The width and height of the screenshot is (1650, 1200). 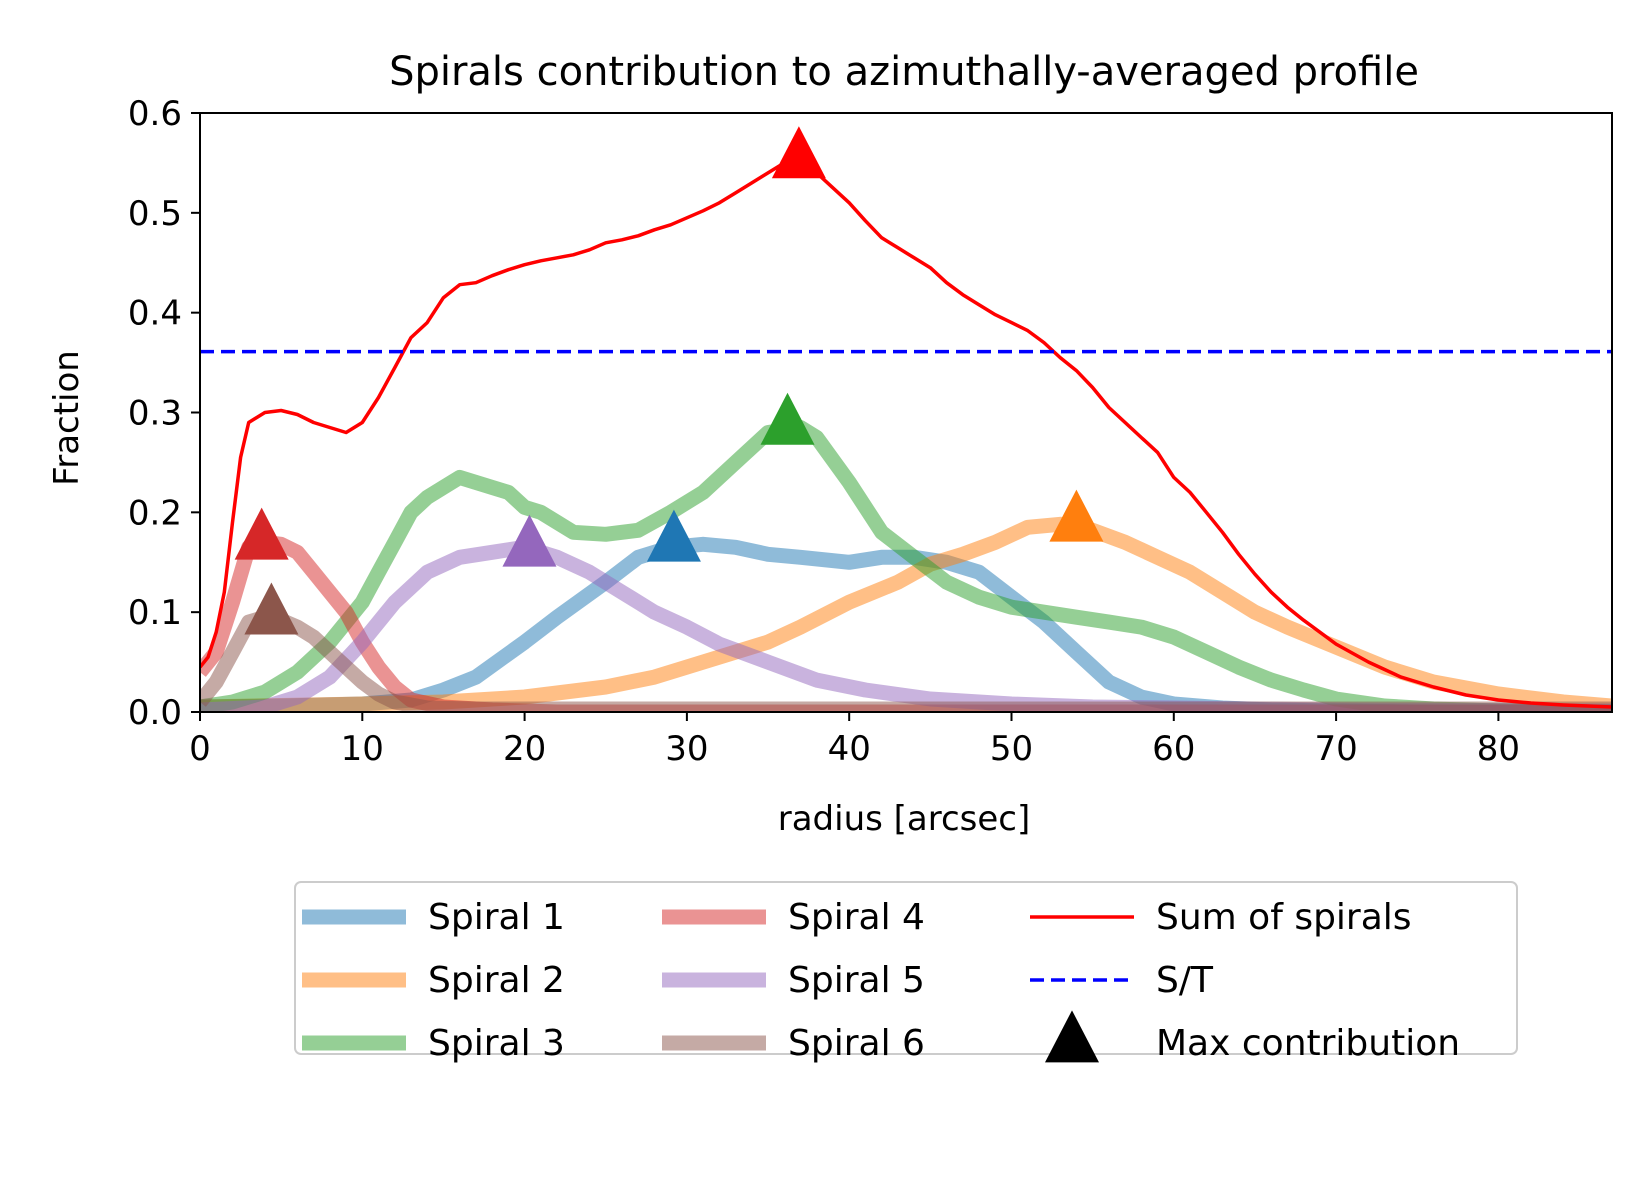 What do you see at coordinates (155, 513) in the screenshot?
I see `y-tick-label: 0.2` at bounding box center [155, 513].